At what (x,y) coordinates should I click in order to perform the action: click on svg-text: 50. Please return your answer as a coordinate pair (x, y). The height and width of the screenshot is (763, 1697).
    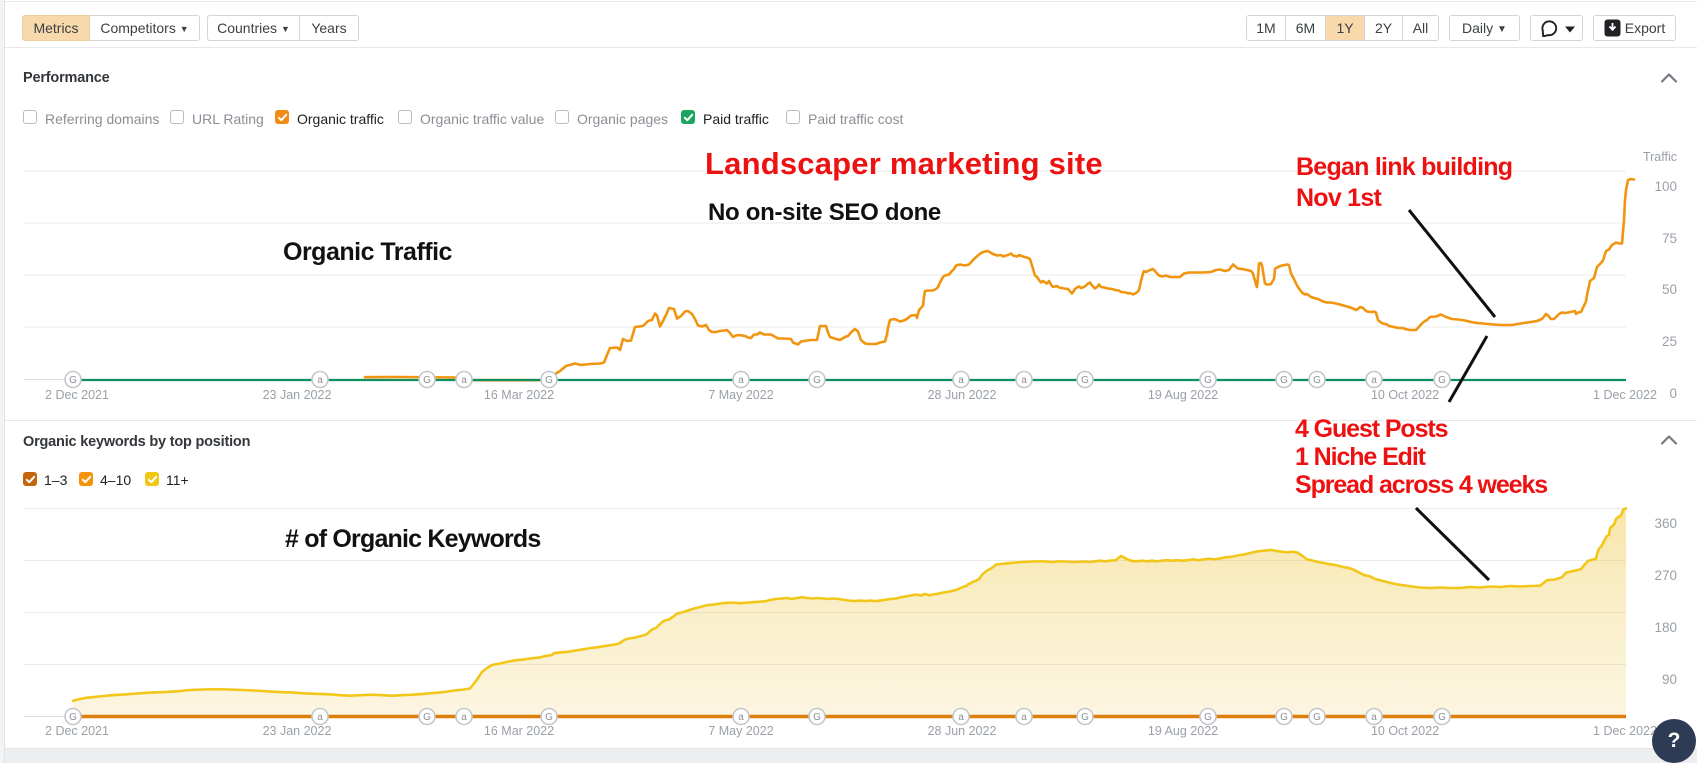
    Looking at the image, I should click on (1669, 289).